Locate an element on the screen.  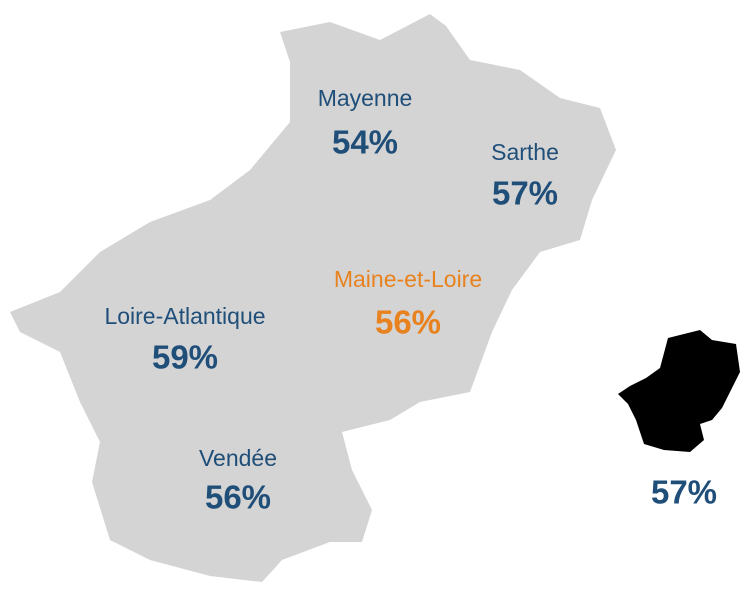
region-value: 59% is located at coordinates (185, 357).